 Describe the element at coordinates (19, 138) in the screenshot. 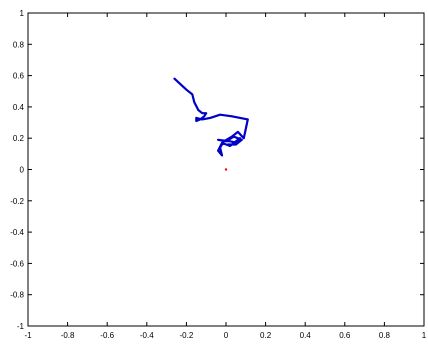

I see `y-tick-label: 0.2` at that location.